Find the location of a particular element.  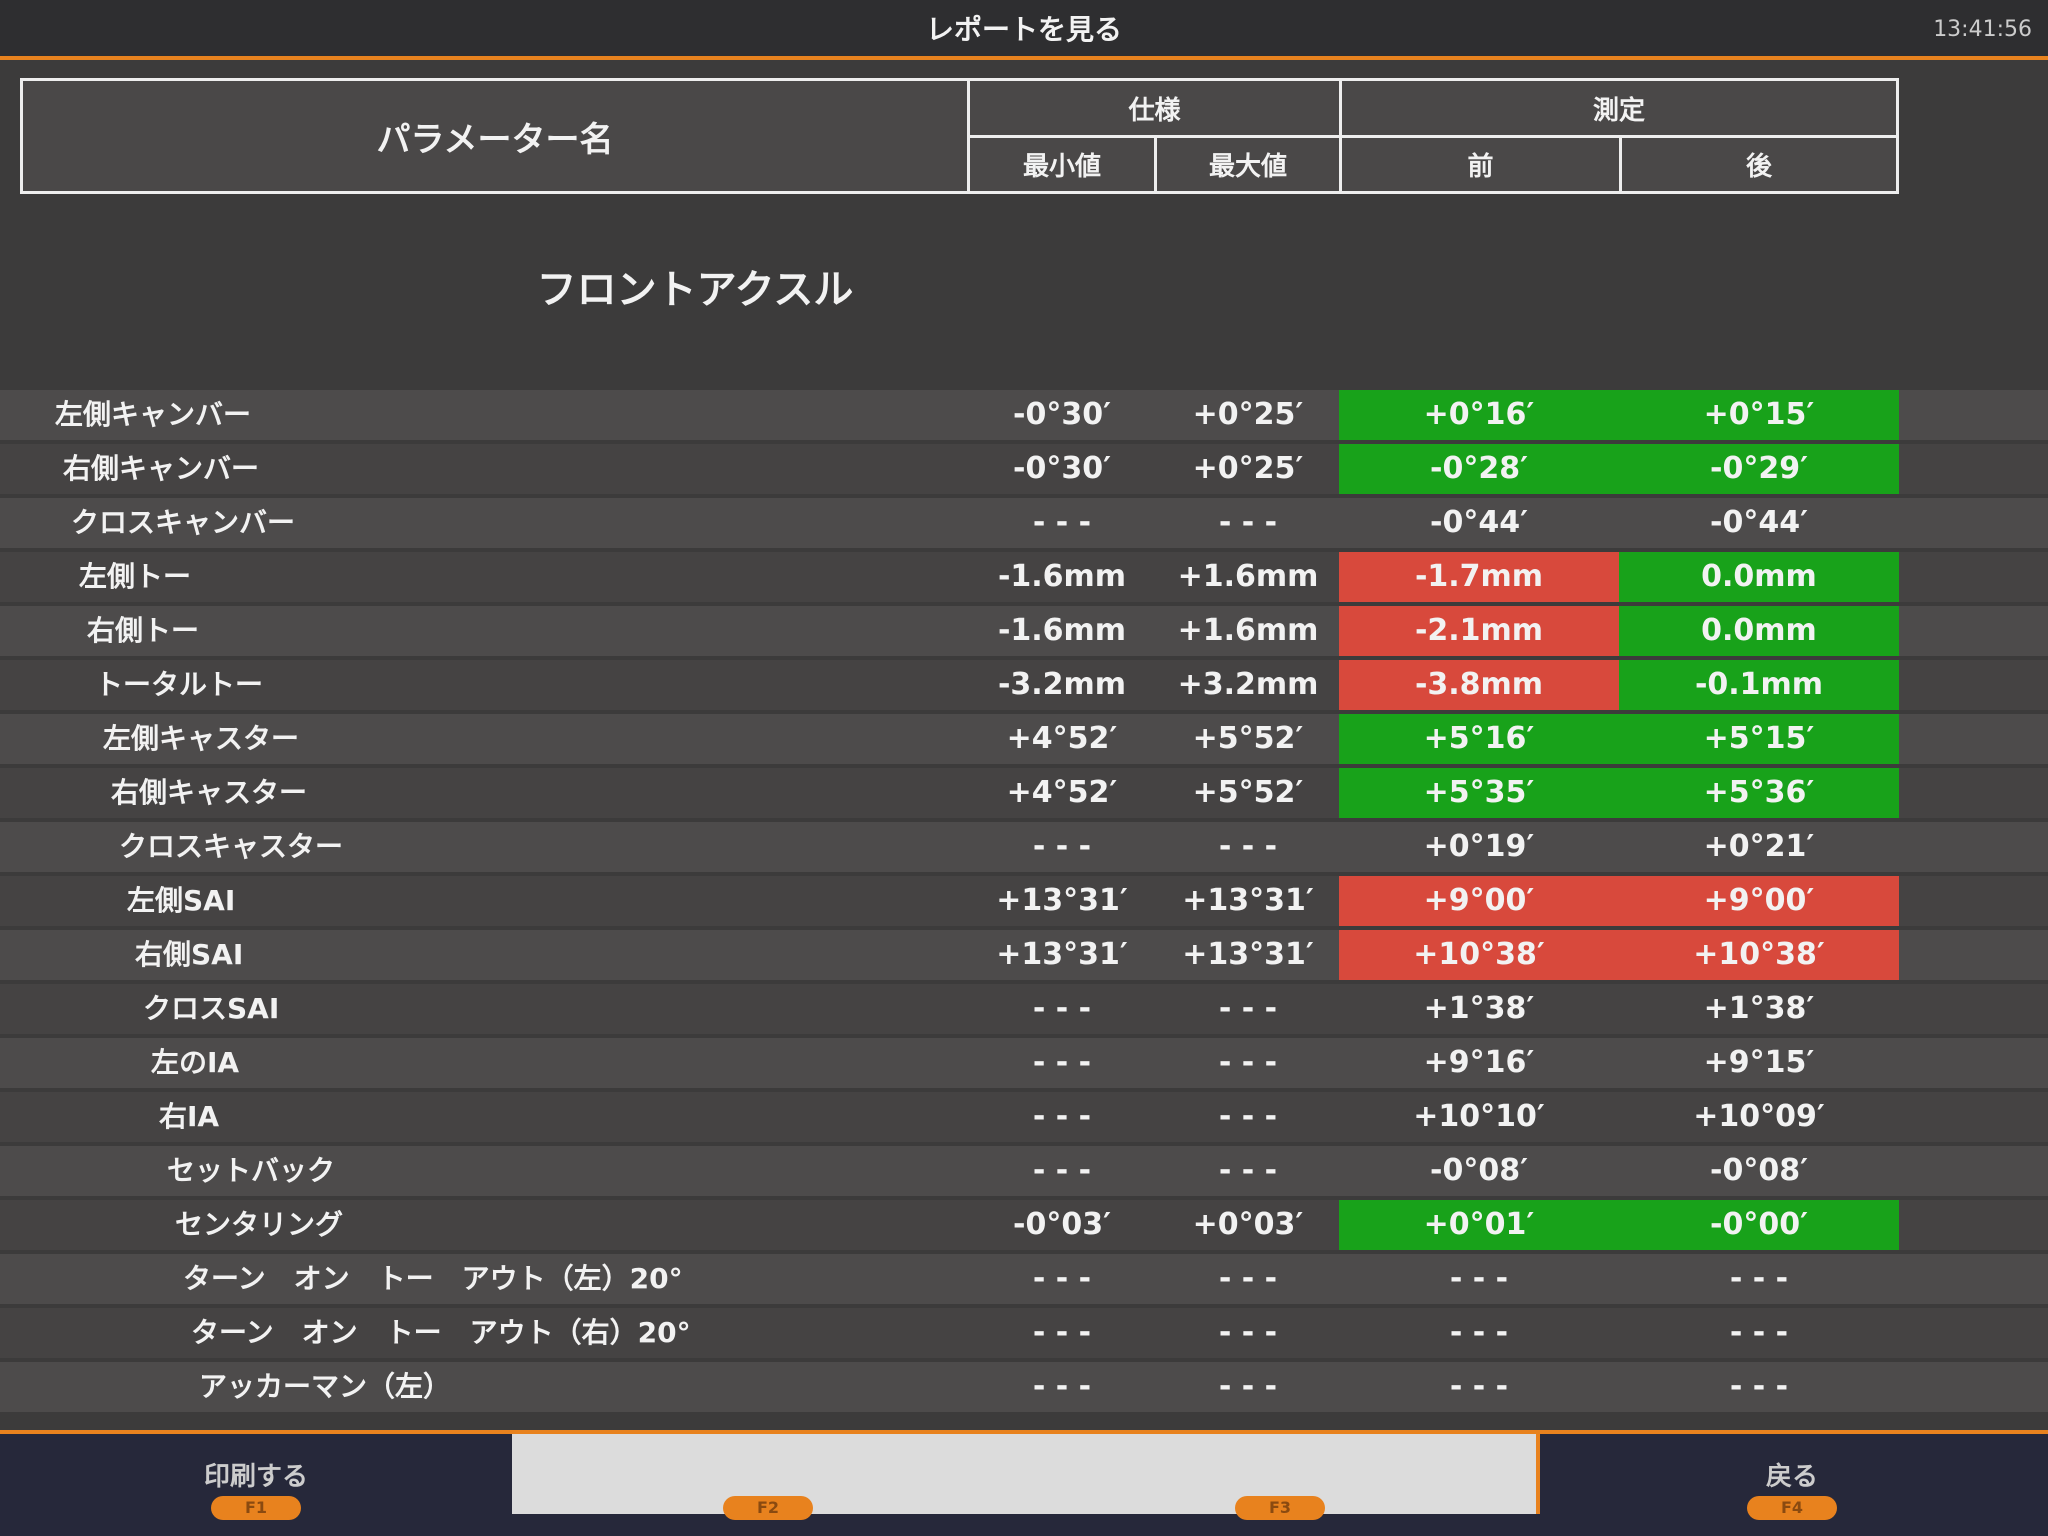

value-max: +0°25′ is located at coordinates (1248, 414).